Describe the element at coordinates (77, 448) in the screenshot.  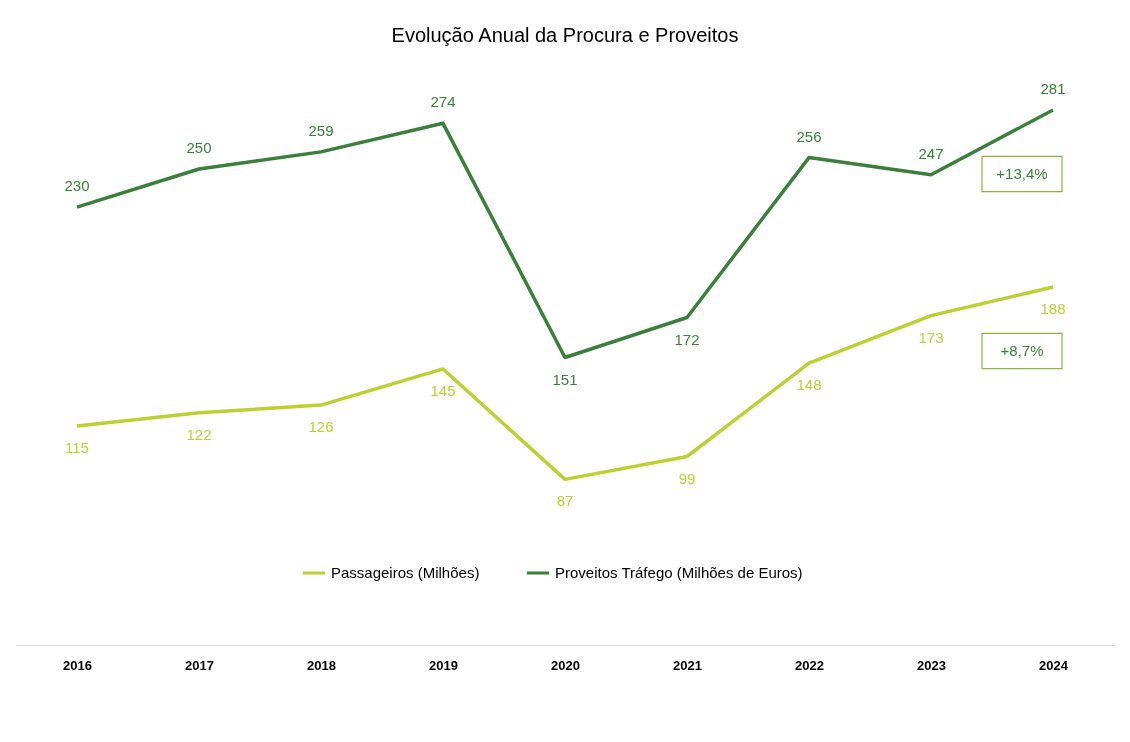
I see `data-label: 115` at that location.